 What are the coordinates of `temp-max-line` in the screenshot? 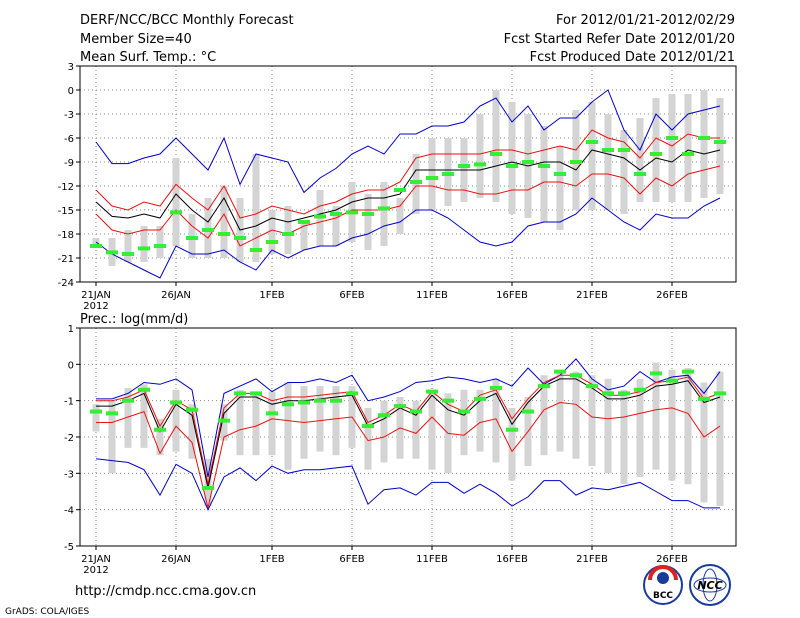 It's located at (408, 141).